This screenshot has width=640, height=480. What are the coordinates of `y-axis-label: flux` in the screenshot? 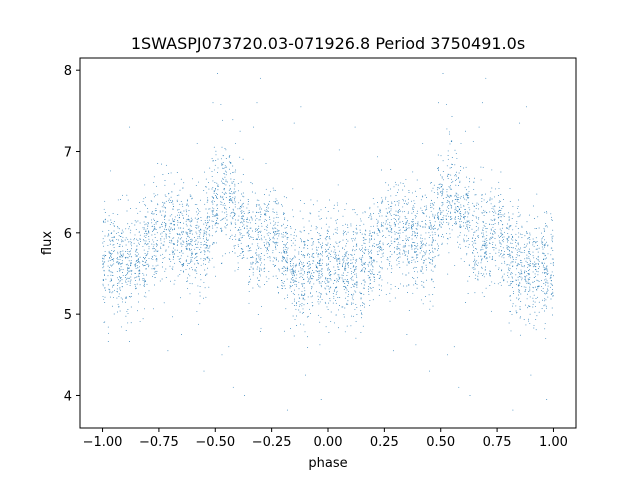 It's located at (47, 243).